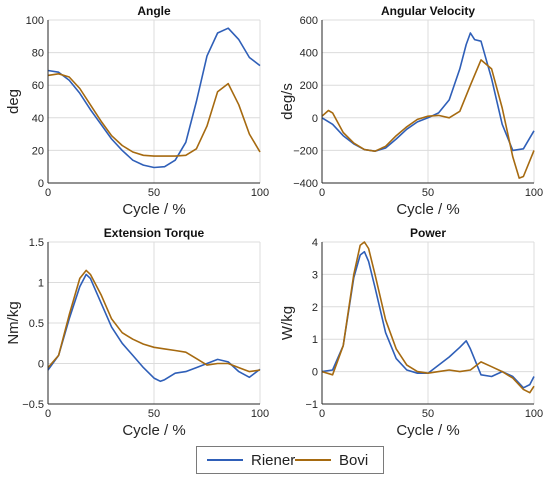 The width and height of the screenshot is (550, 478). I want to click on angle-title: Angle, so click(154, 11).